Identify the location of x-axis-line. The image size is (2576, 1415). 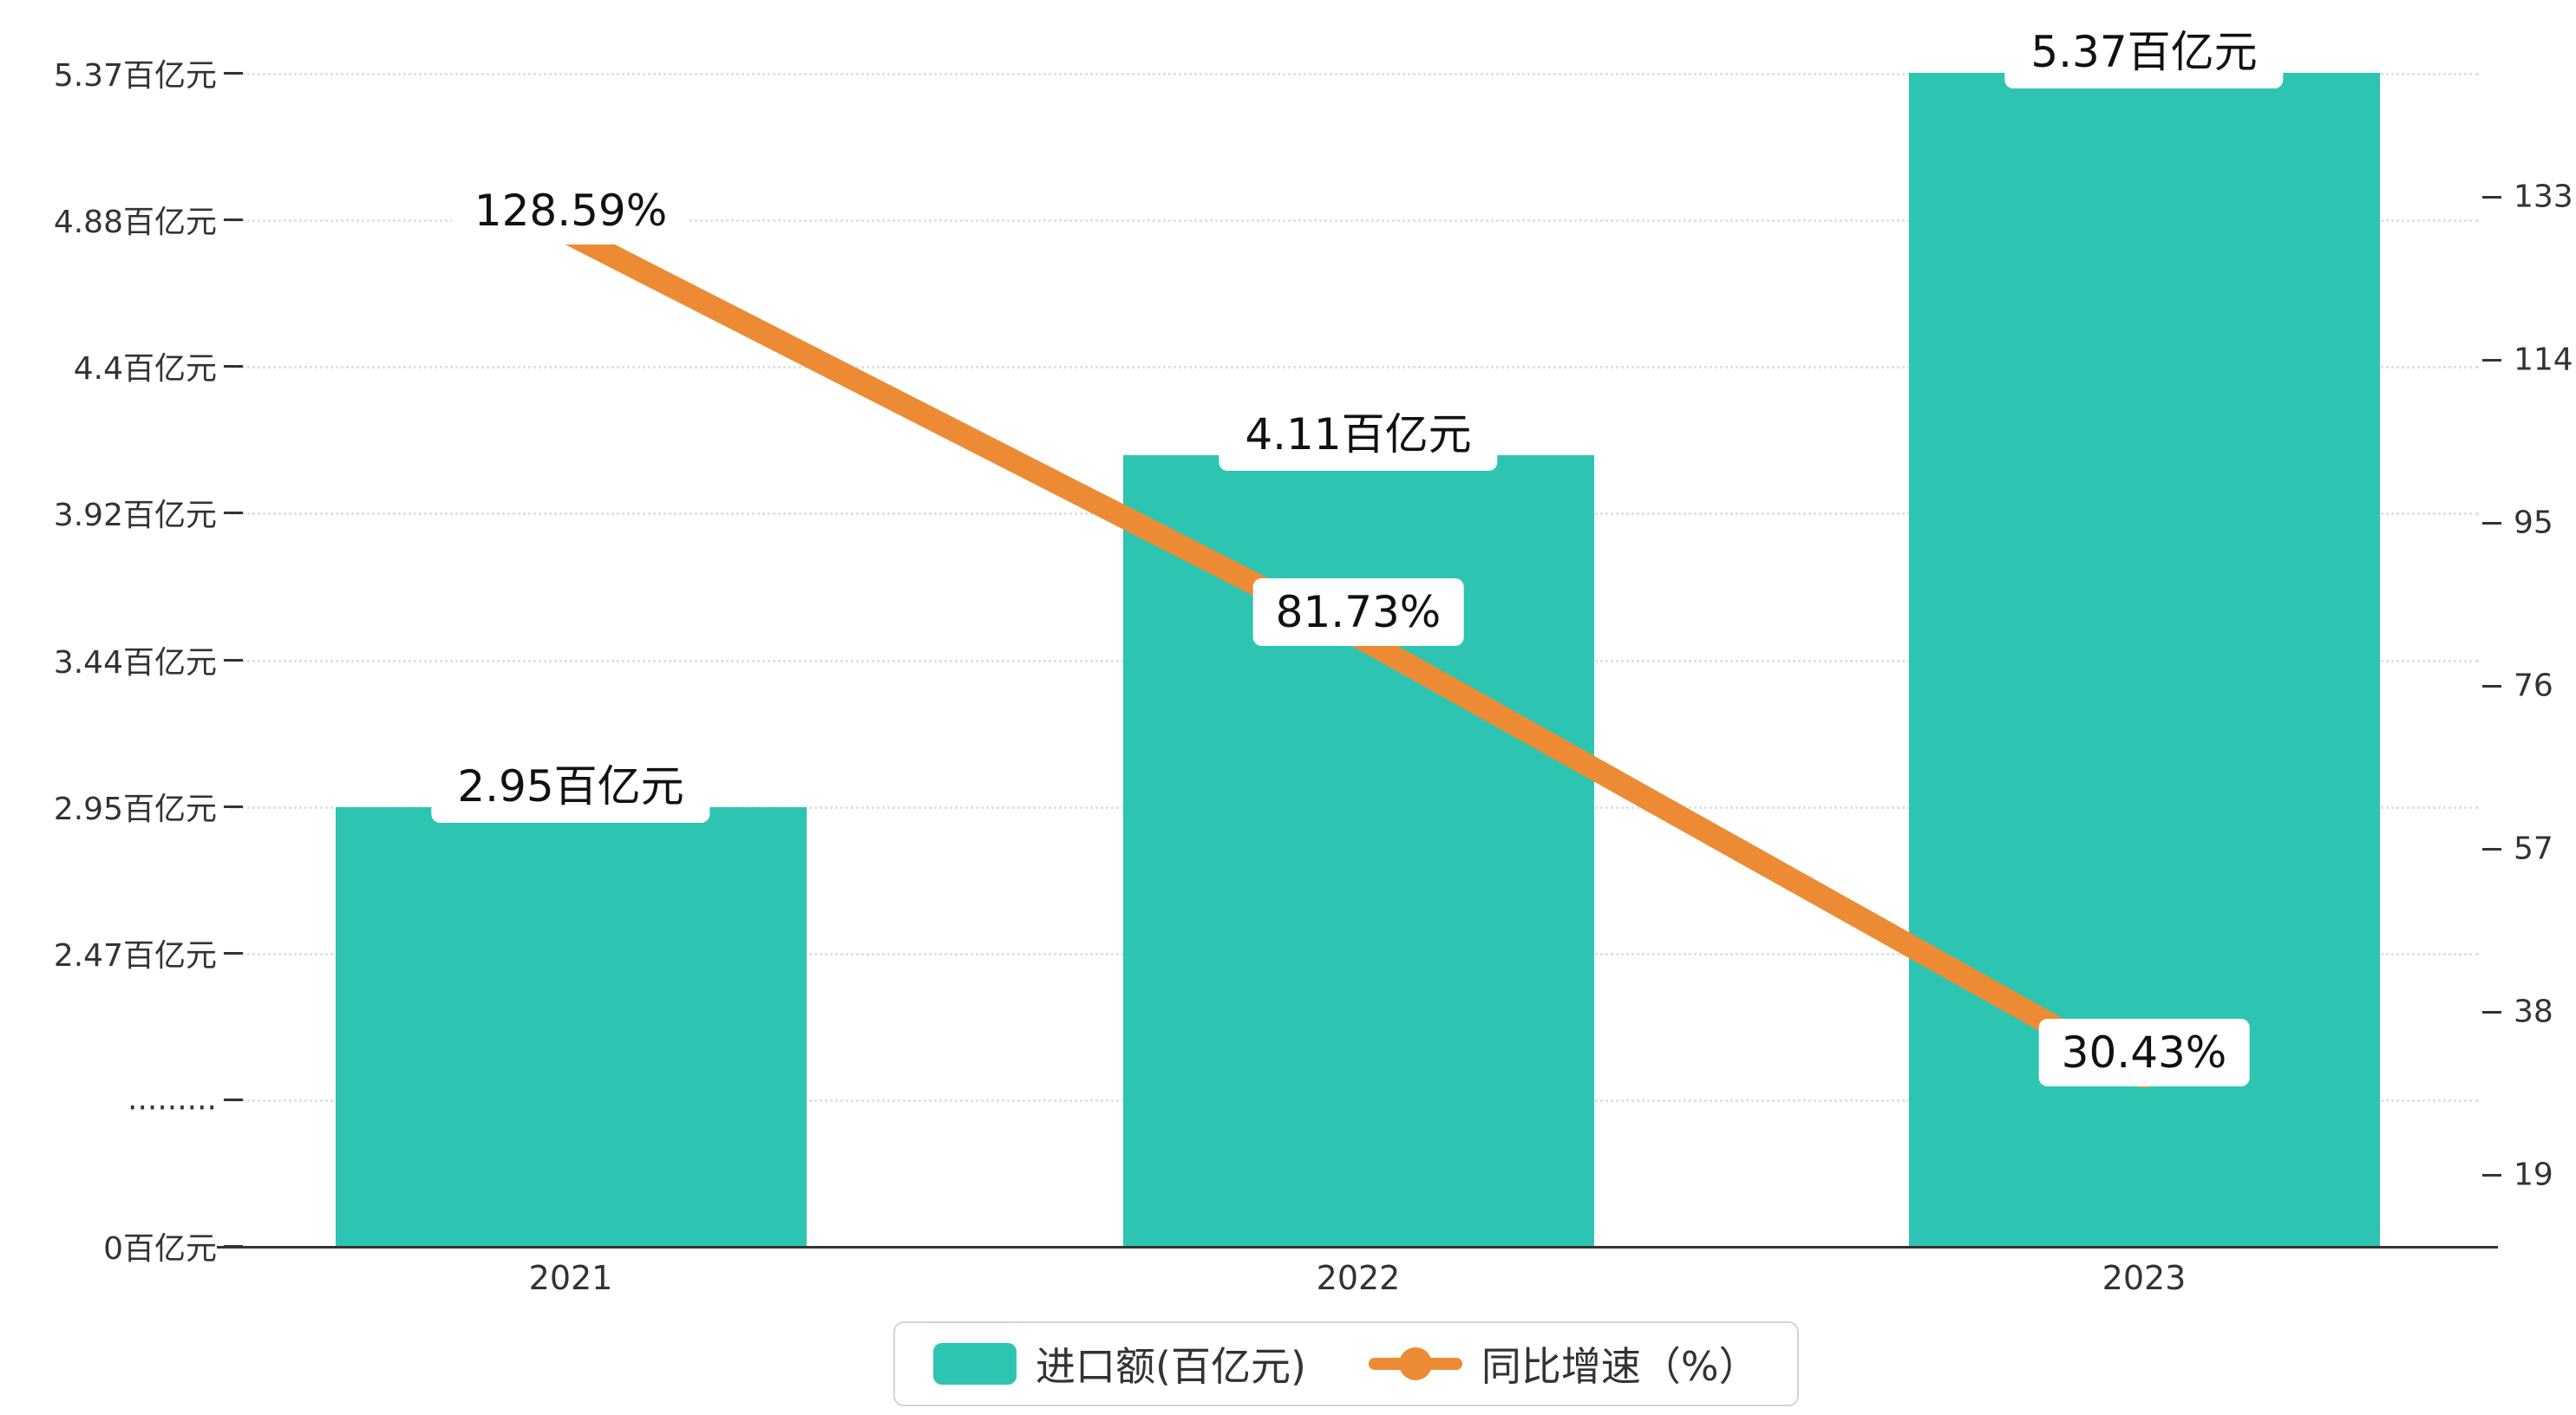
(1357, 1247).